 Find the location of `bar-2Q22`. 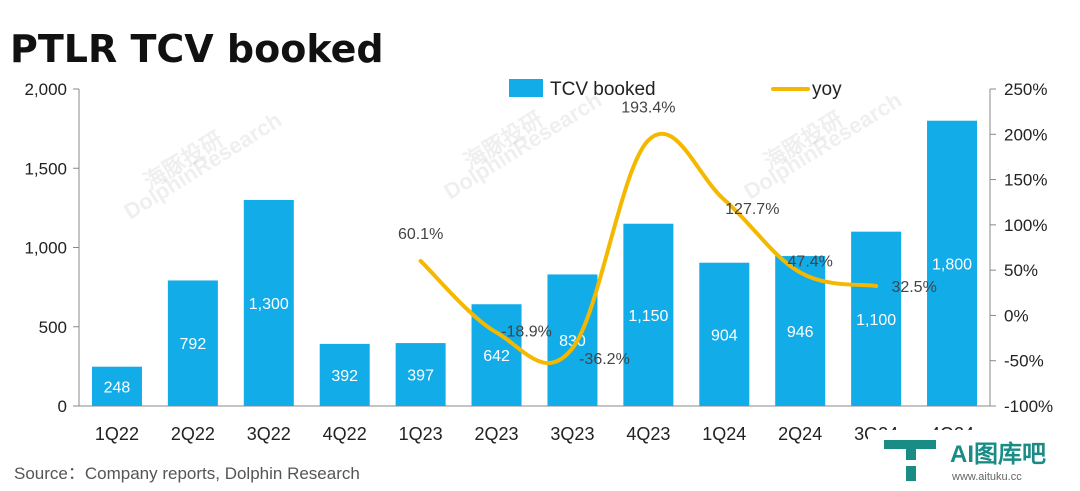

bar-2Q22 is located at coordinates (192, 343).